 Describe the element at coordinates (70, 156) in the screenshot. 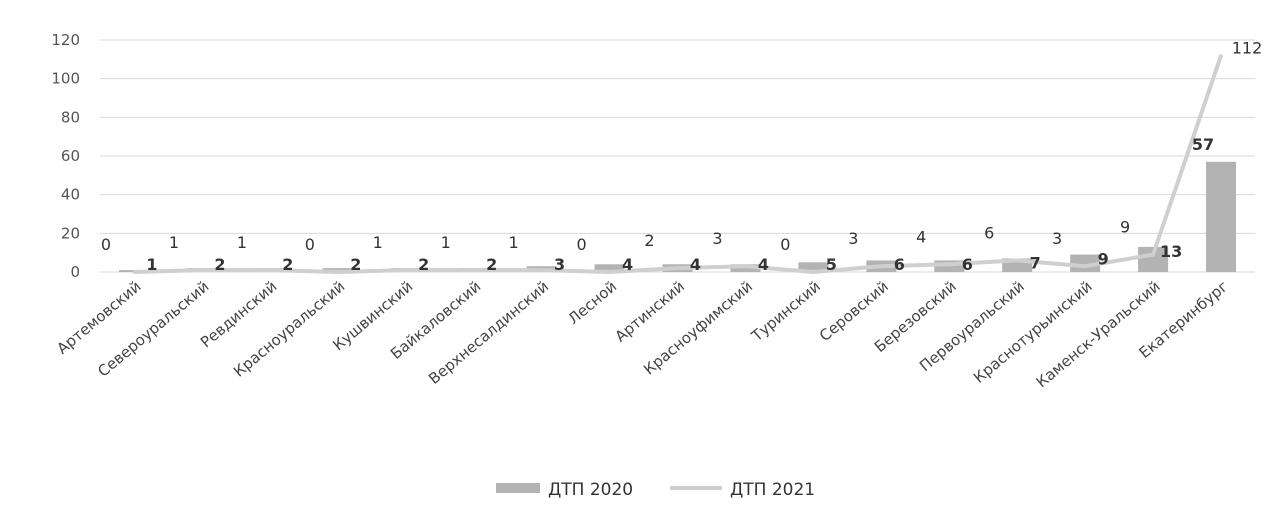

I see `y-tick-label: 60` at that location.